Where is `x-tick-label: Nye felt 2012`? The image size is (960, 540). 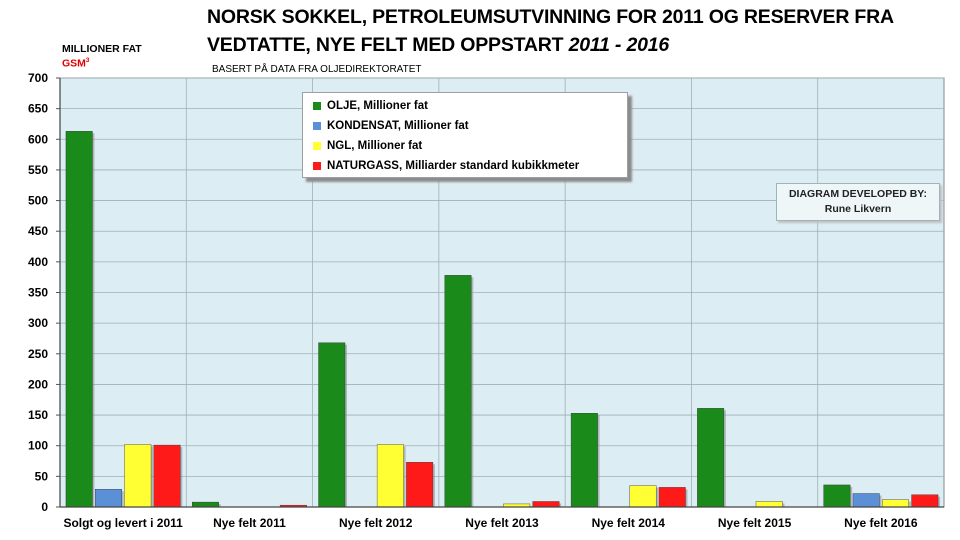
x-tick-label: Nye felt 2012 is located at coordinates (376, 523).